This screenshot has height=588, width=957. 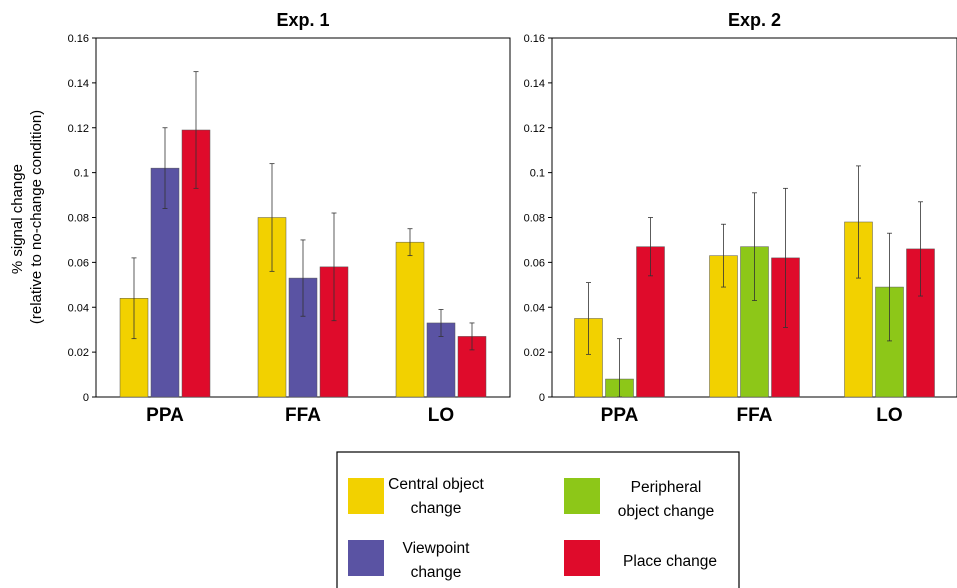 What do you see at coordinates (410, 319) in the screenshot?
I see `bar-central-lo` at bounding box center [410, 319].